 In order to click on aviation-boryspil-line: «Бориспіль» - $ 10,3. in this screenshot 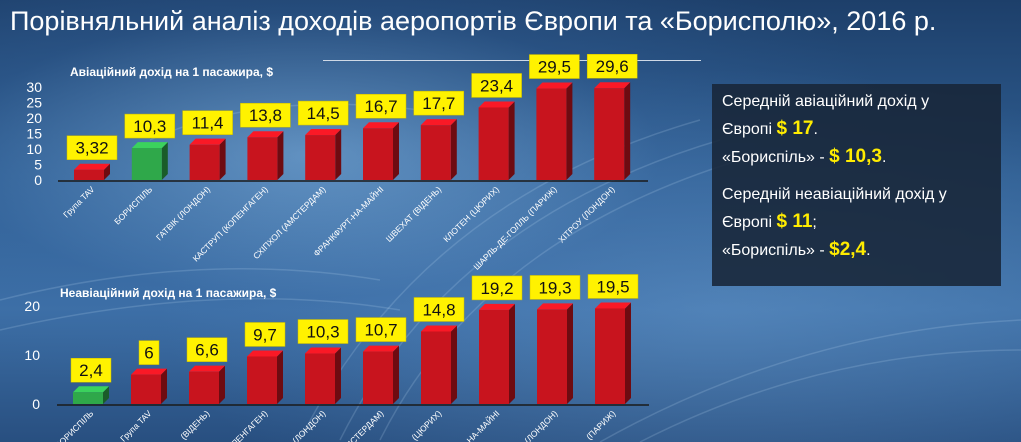, I will do `click(861, 157)`.